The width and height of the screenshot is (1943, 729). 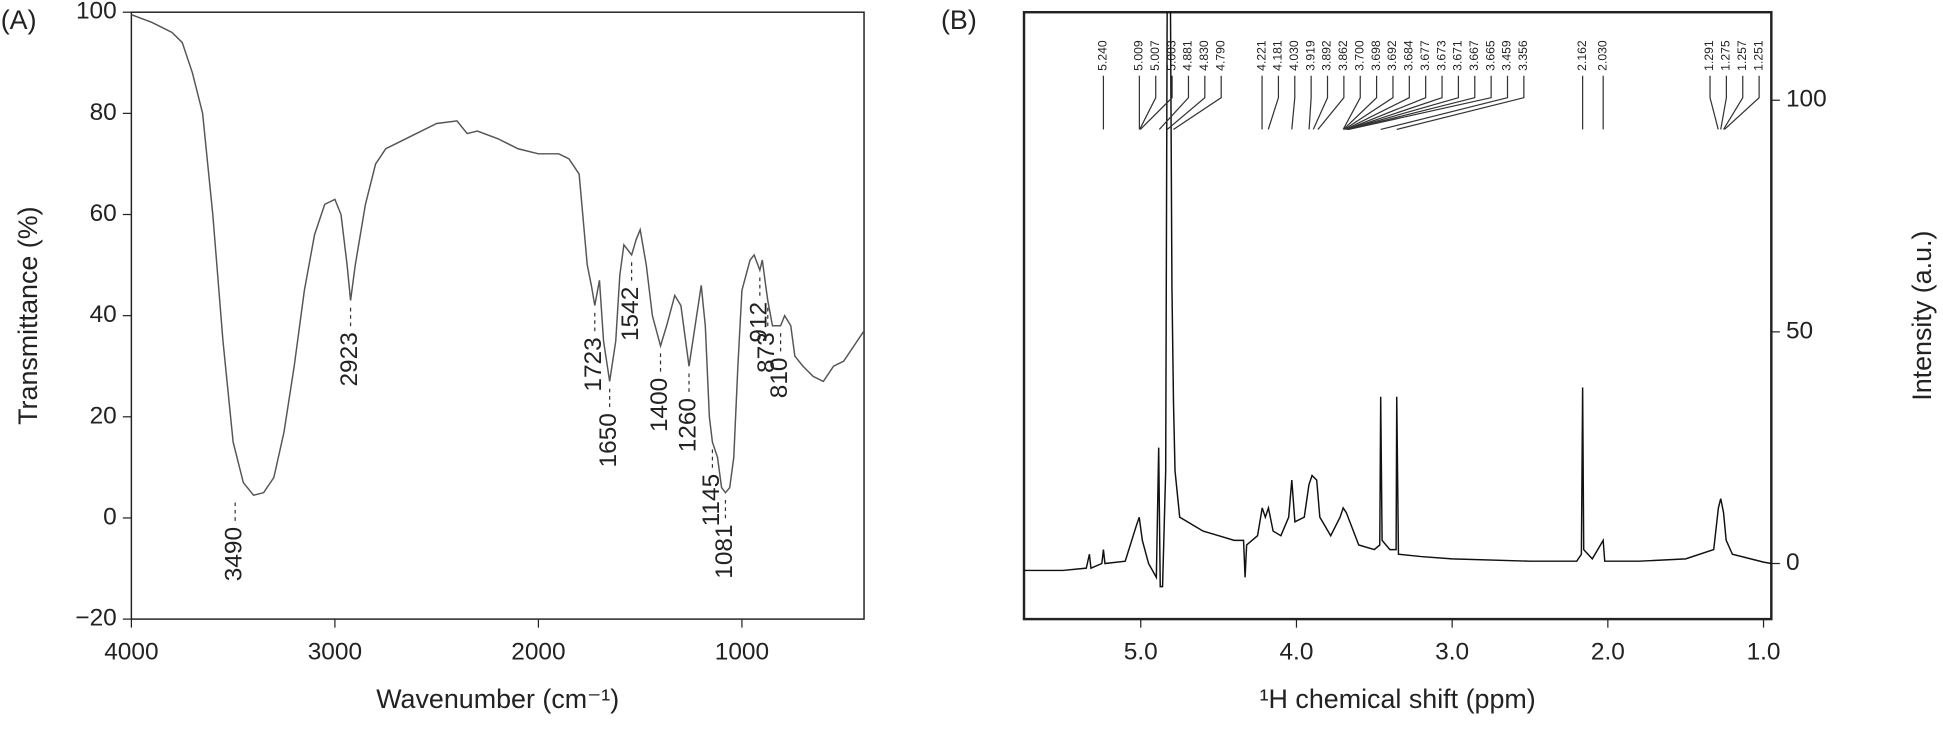 I want to click on x-axis-label: Wavenumber (cm⁻¹), so click(x=497, y=699).